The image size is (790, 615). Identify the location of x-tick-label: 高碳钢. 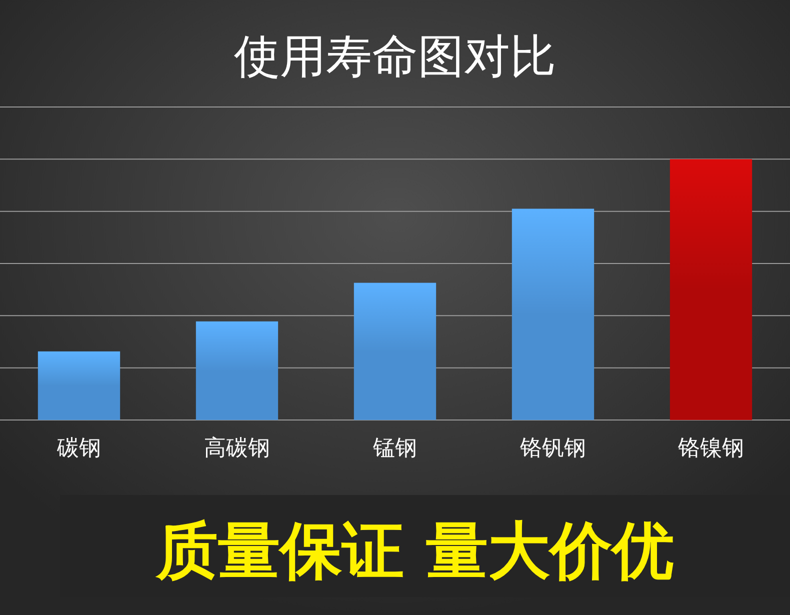
(237, 448).